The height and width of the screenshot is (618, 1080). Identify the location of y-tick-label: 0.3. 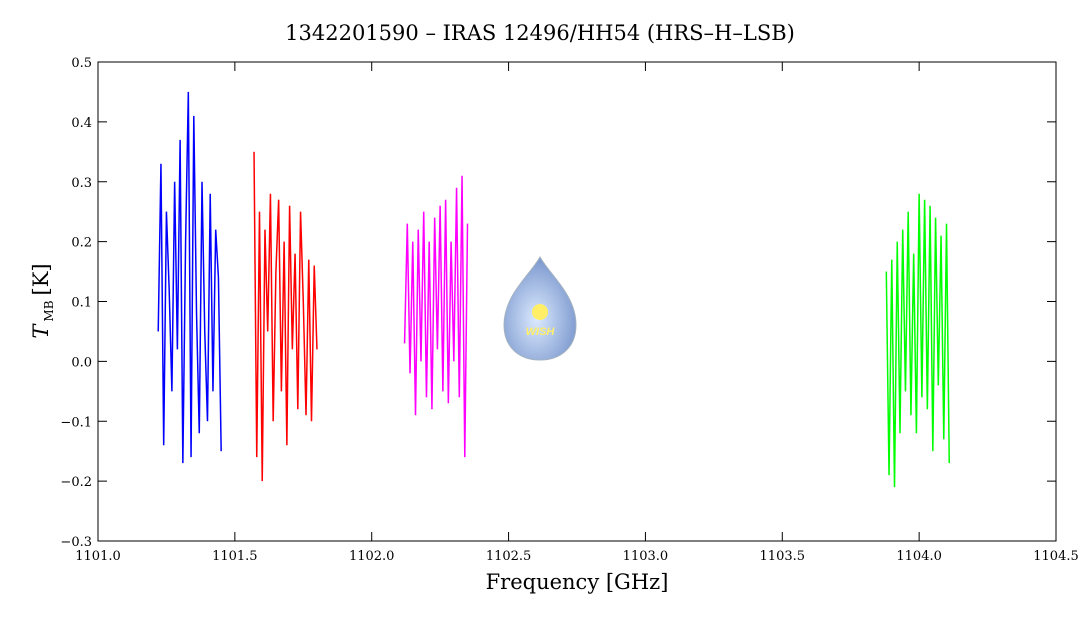
(81, 183).